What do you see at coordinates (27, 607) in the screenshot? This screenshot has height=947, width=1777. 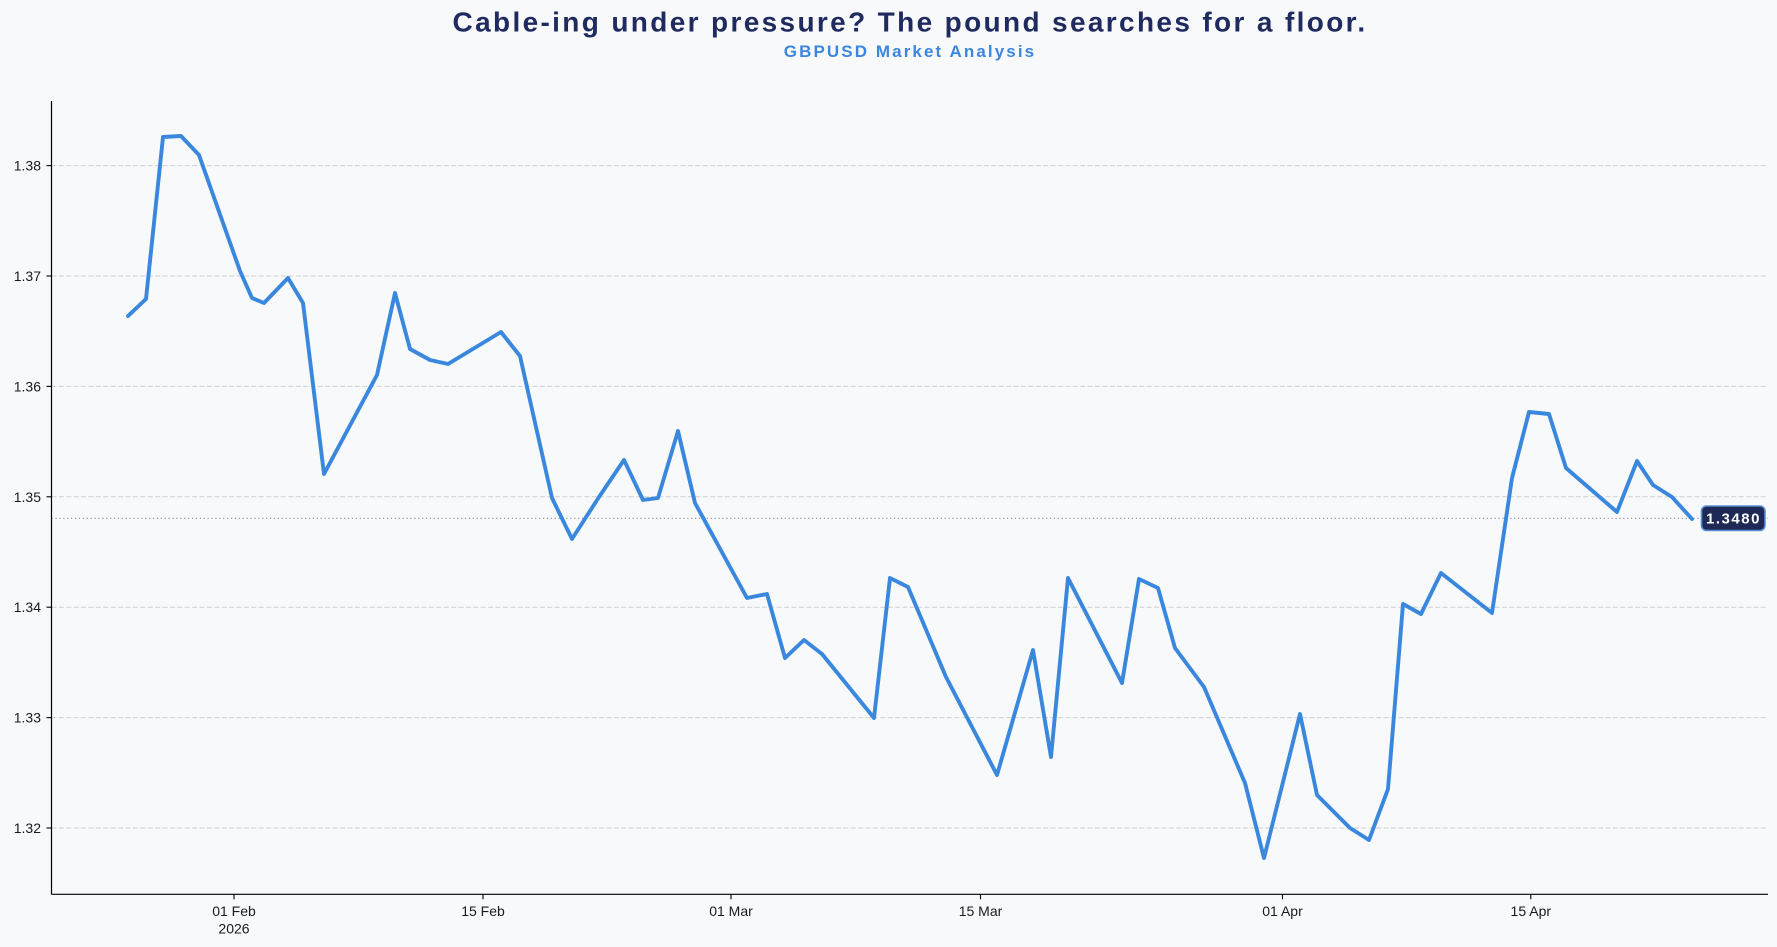 I see `svg-text: 1.34` at bounding box center [27, 607].